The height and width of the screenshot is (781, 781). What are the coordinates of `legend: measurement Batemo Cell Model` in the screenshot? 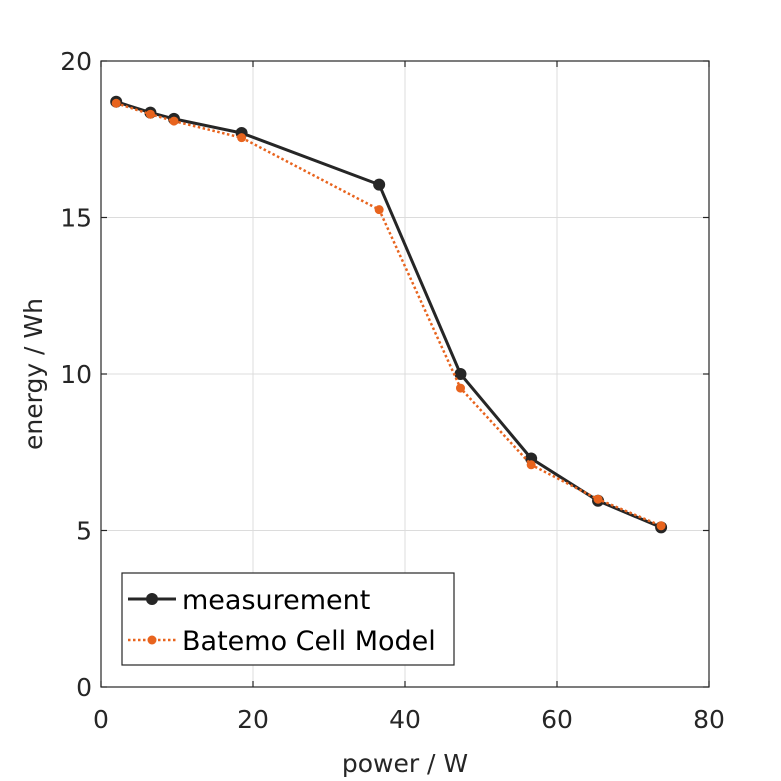 It's located at (288, 619).